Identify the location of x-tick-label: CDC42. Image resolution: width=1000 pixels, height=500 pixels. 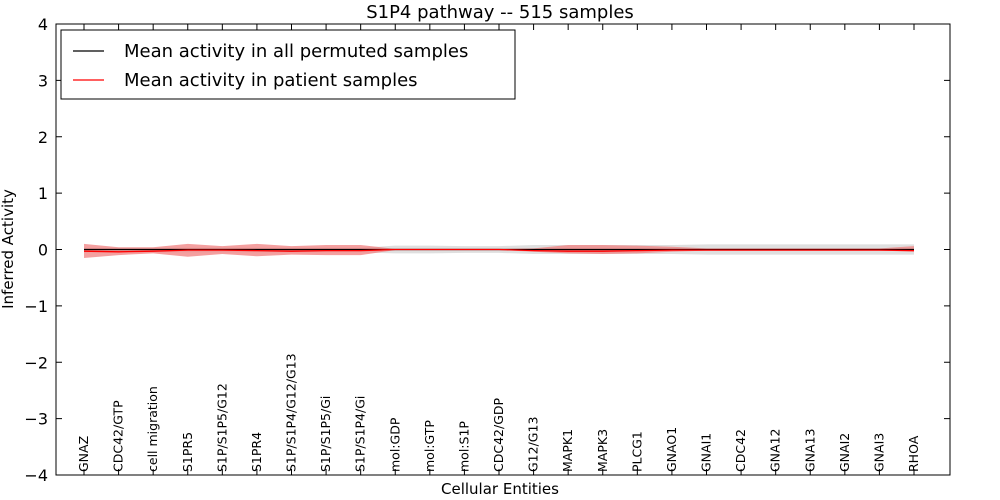
(740, 450).